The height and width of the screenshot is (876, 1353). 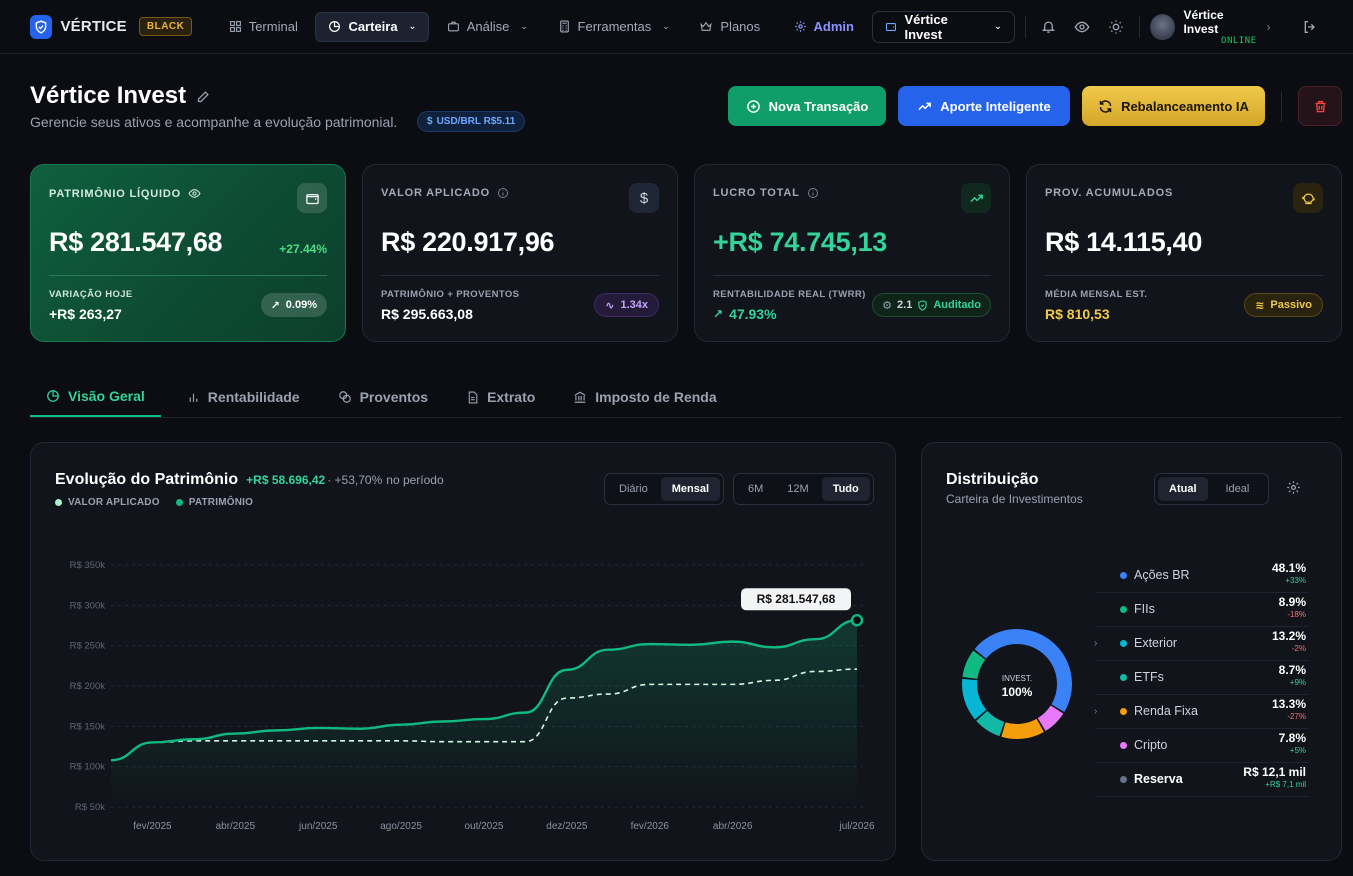 I want to click on gear-icon, so click(x=1293, y=490).